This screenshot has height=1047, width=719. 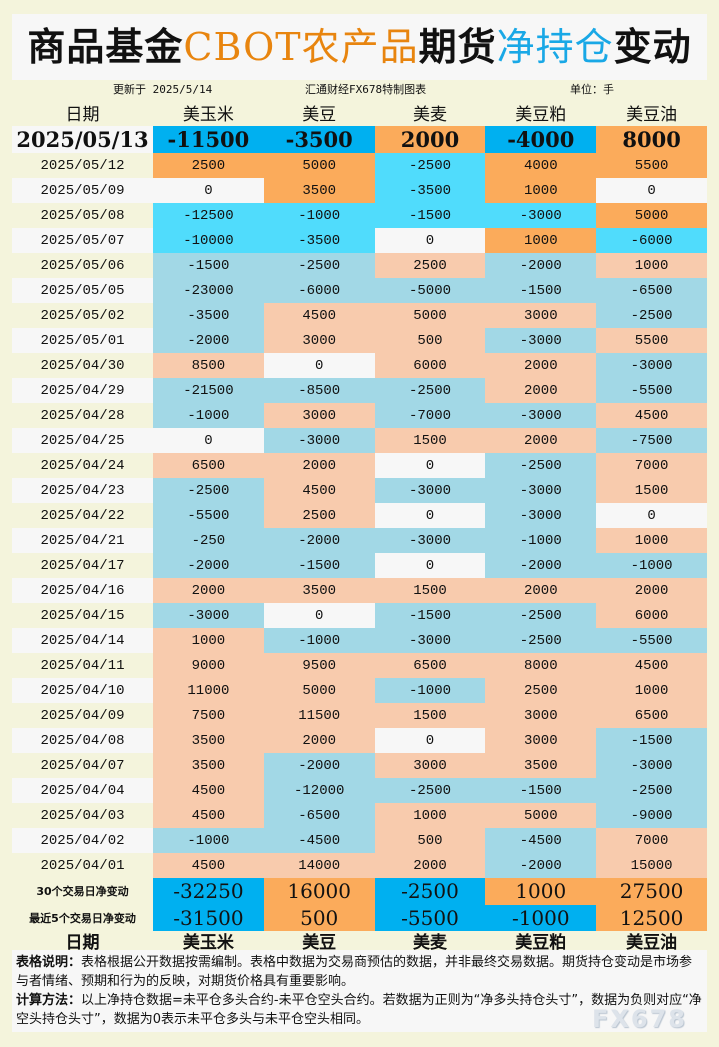 I want to click on table-row: 2025/04/01 4500 14000 2000 -2000 15000, so click(x=359, y=865).